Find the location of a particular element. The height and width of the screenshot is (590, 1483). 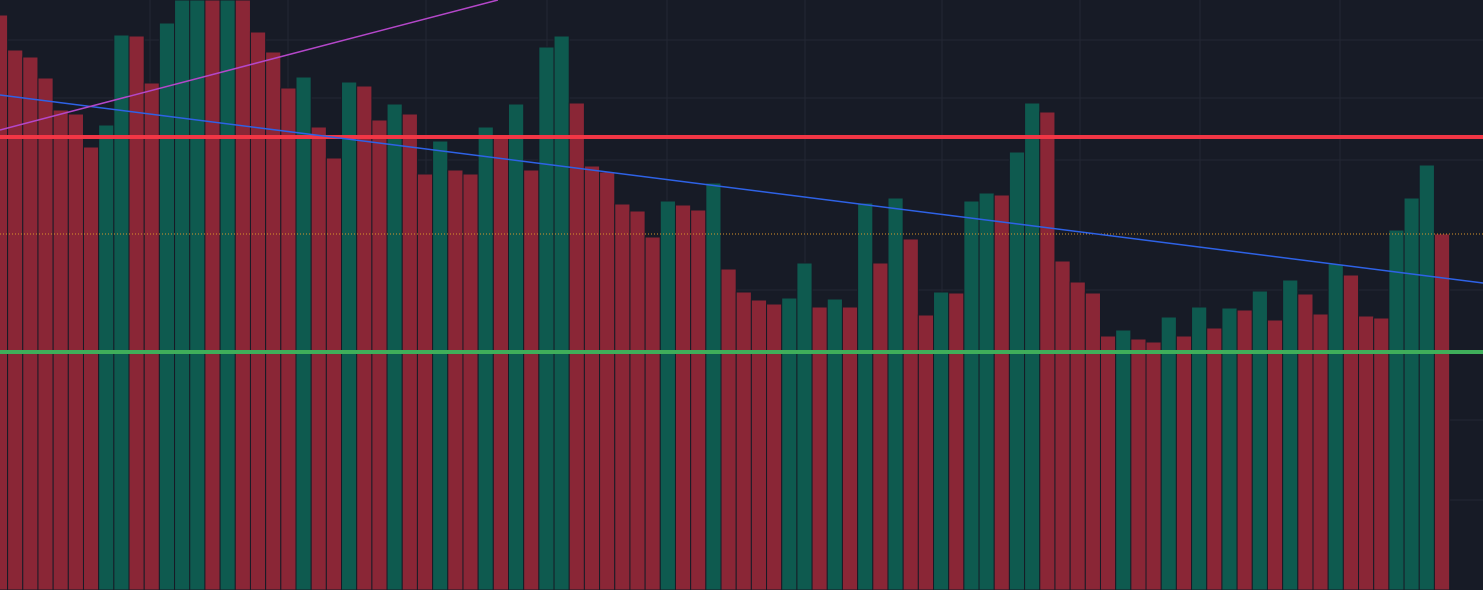

trend-line is located at coordinates (249, 65).